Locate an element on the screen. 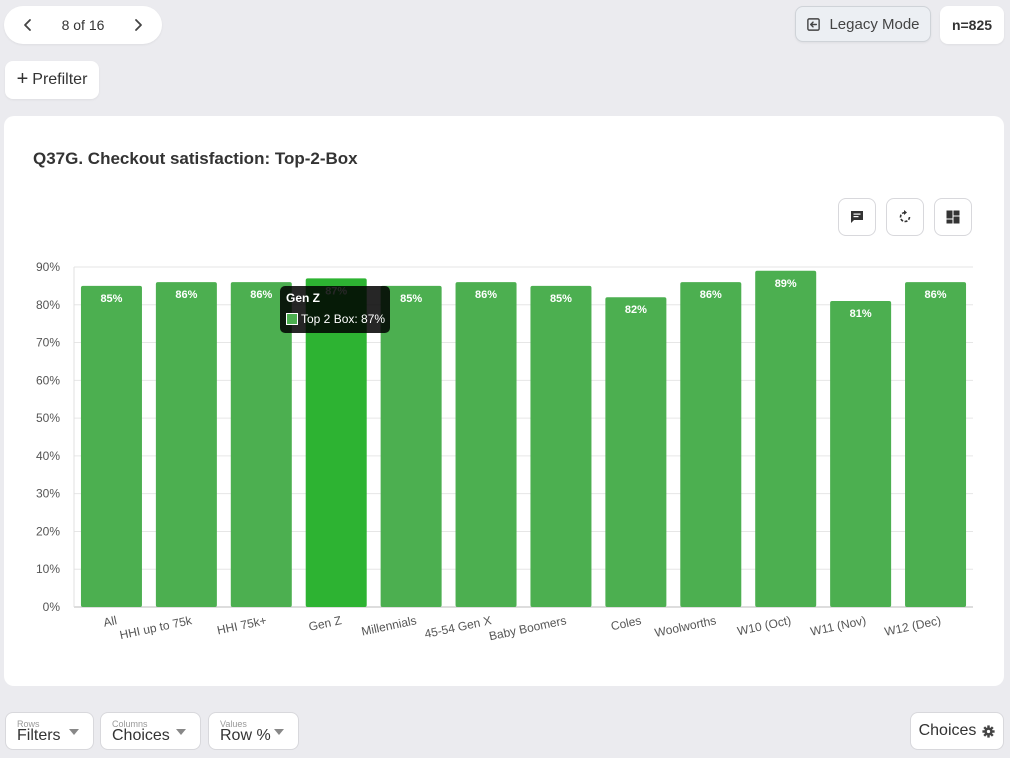 The width and height of the screenshot is (1010, 758). x-tick-label: 45-54 Gen X is located at coordinates (457, 627).